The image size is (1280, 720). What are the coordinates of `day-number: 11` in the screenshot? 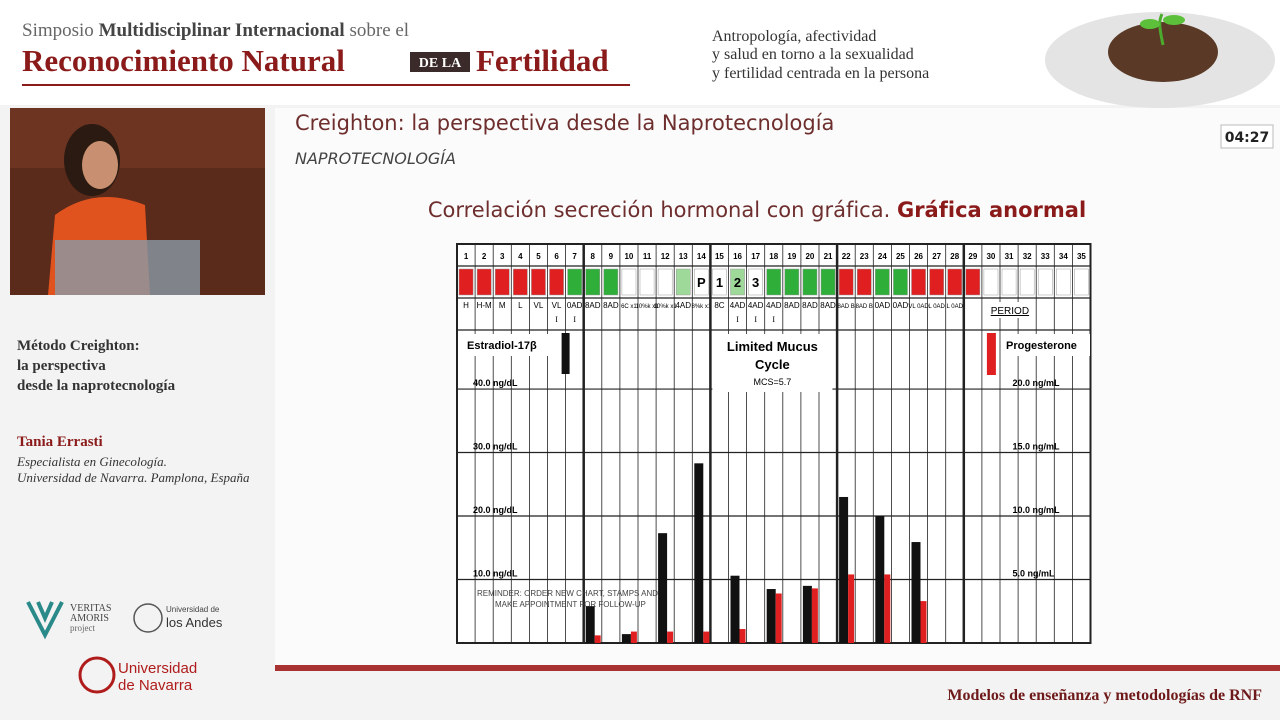 It's located at (647, 256).